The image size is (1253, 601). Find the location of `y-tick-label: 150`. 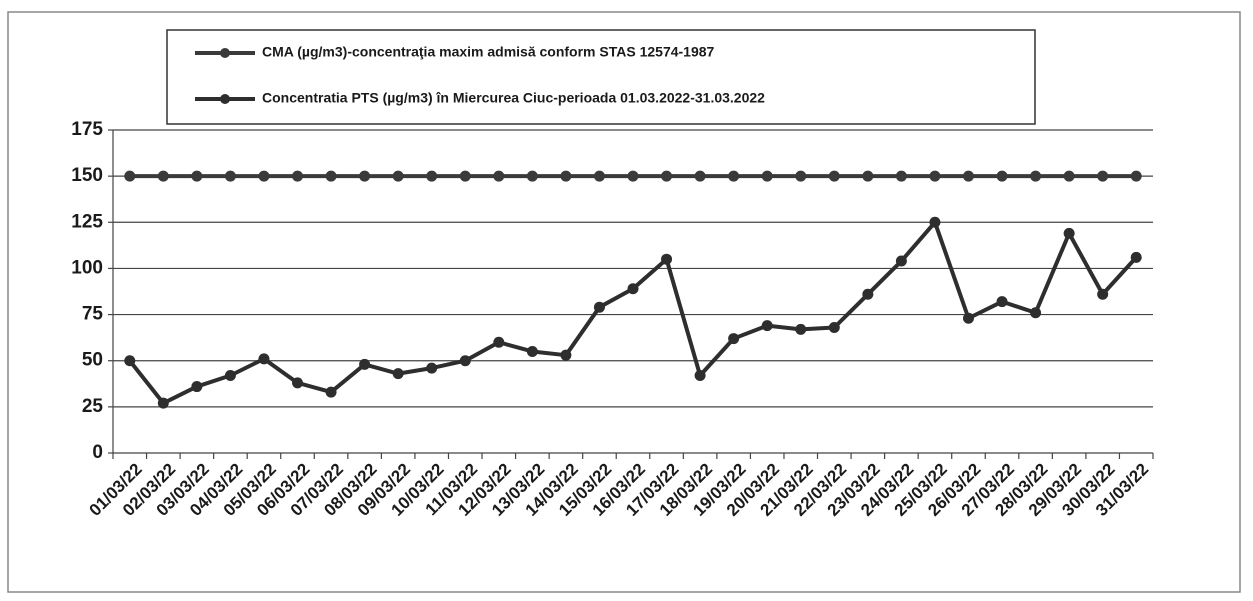

y-tick-label: 150 is located at coordinates (87, 175).